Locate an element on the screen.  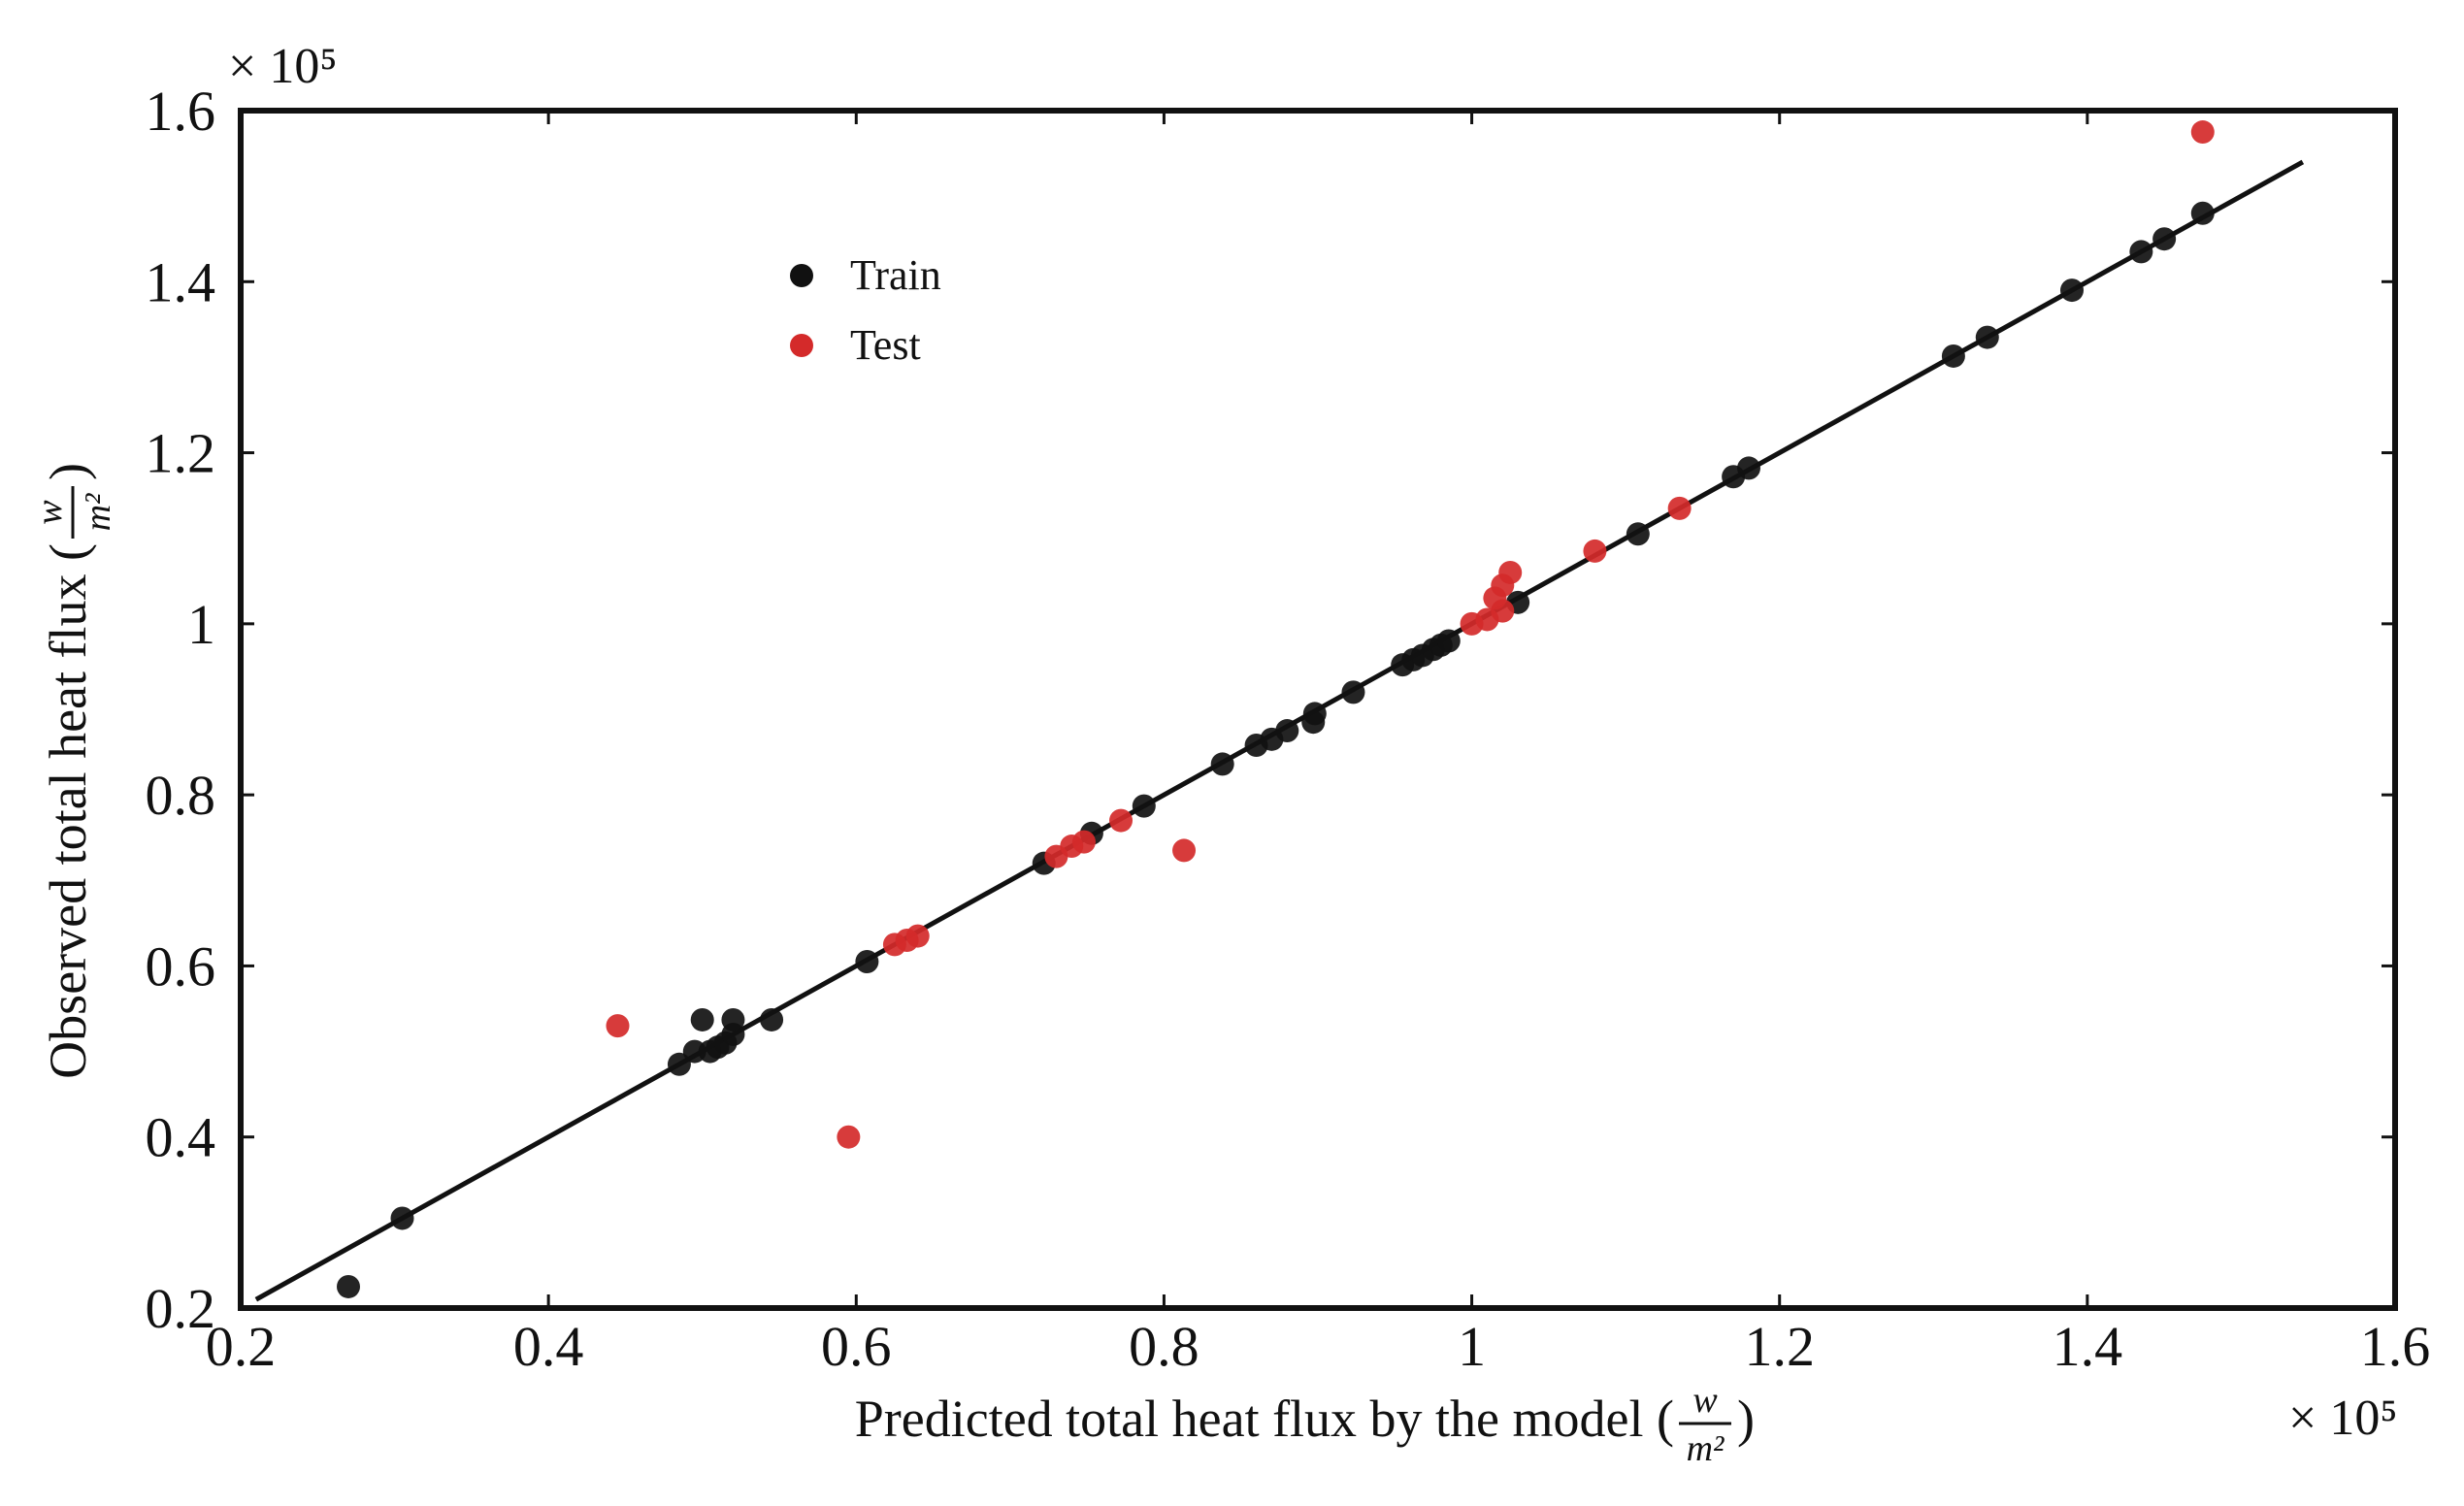
y-axis-title-prefix: Observed total heat flux ( is located at coordinates (68, 811).